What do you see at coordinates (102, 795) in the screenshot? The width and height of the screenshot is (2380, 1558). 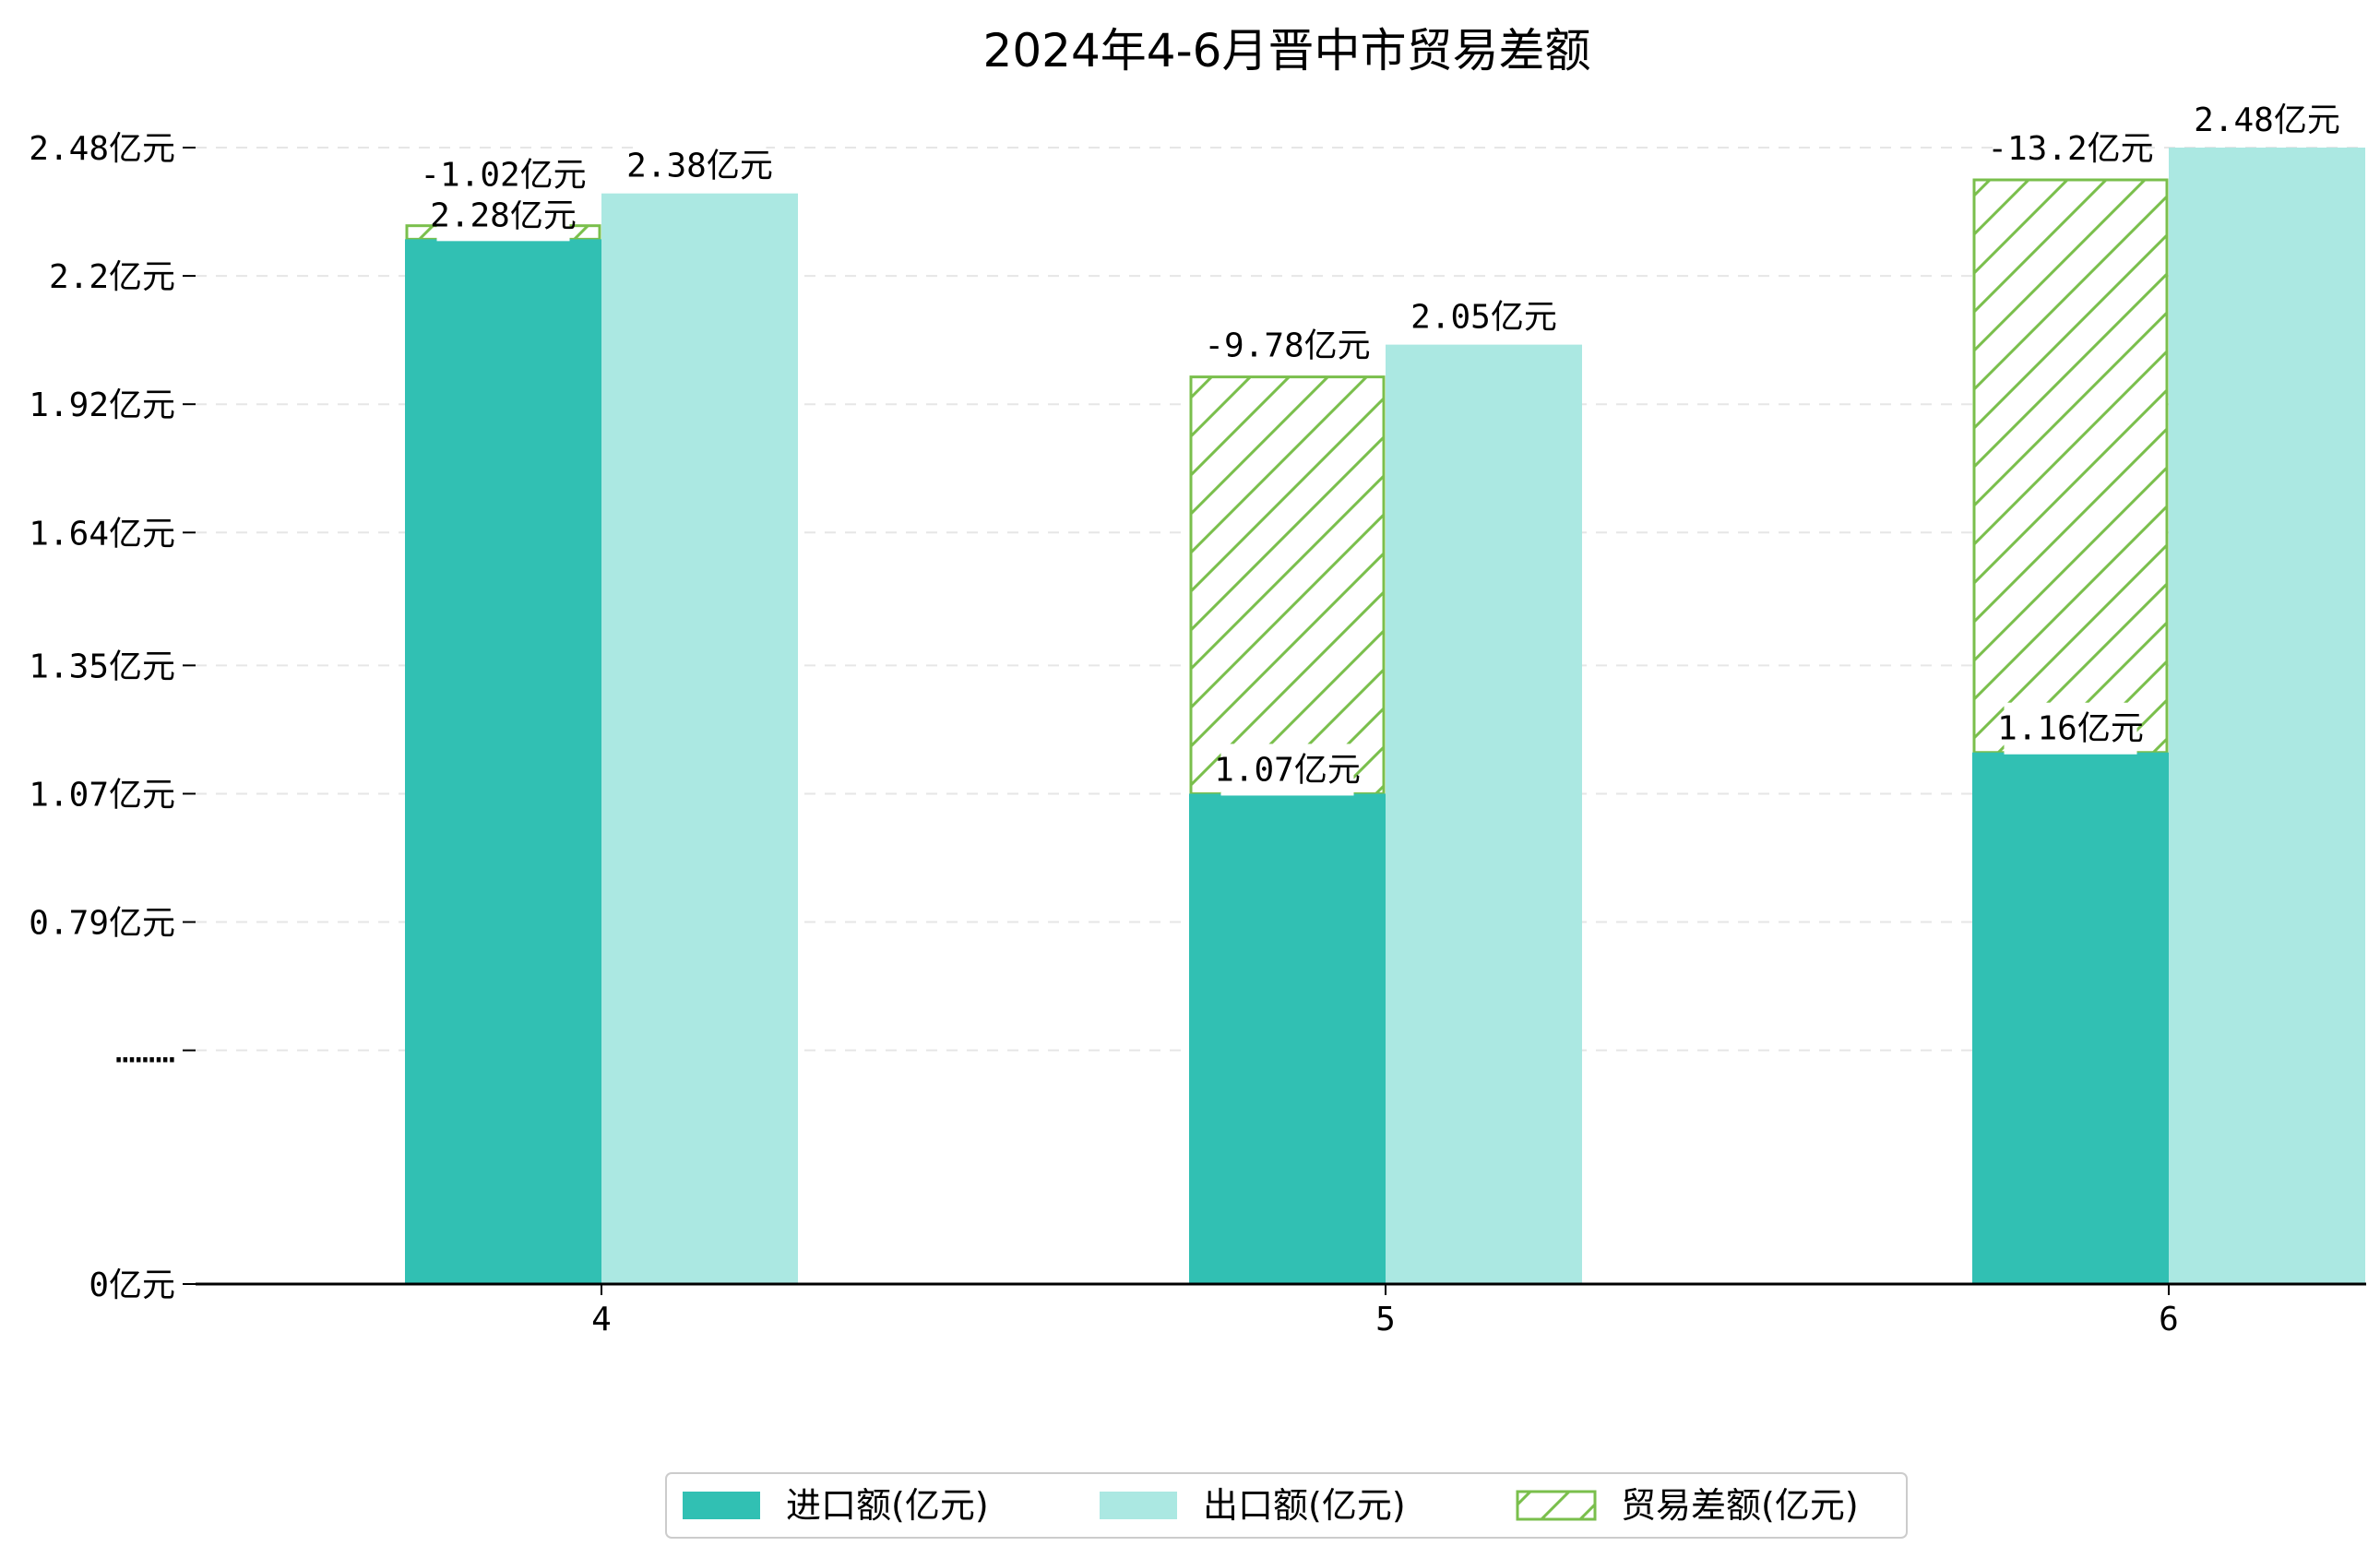 I see `y-tick-label: 1.07亿元` at bounding box center [102, 795].